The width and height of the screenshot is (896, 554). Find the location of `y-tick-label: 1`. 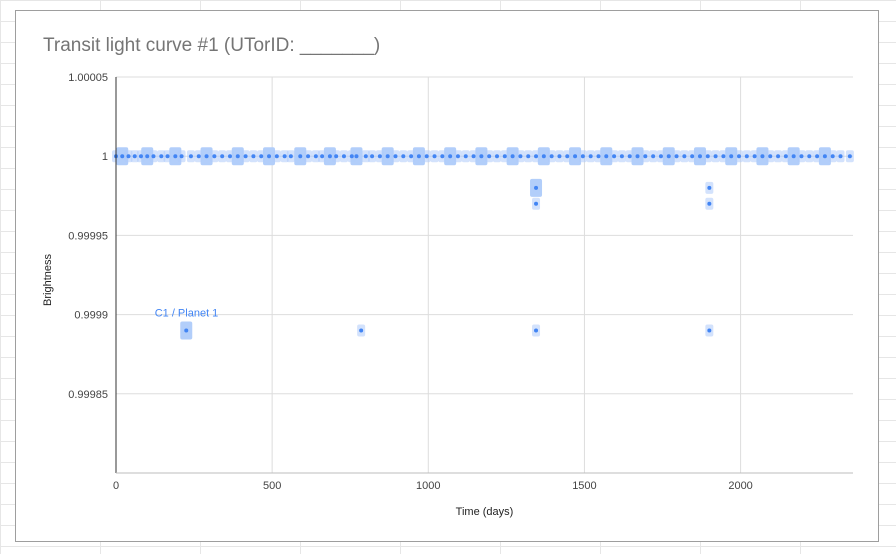

y-tick-label: 1 is located at coordinates (105, 157).